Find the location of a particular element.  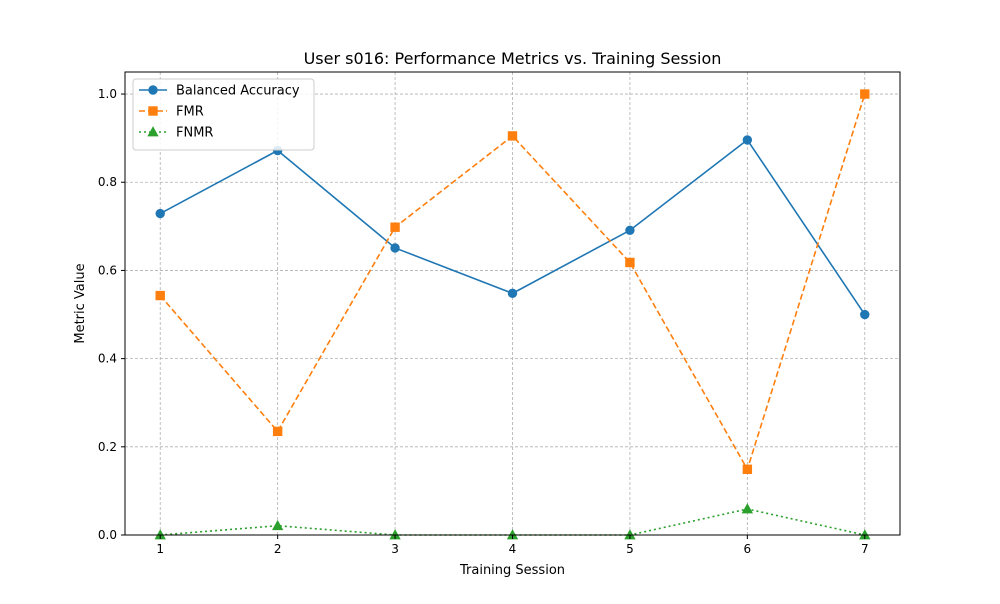

x-tick-label: 3 is located at coordinates (395, 549).